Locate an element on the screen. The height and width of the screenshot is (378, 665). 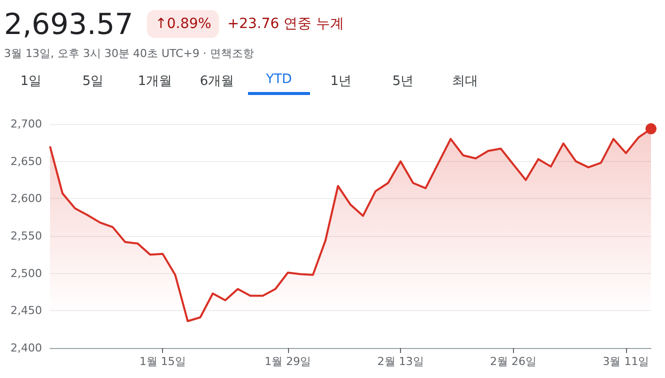
y-tick-label: 2,500 is located at coordinates (26, 273).